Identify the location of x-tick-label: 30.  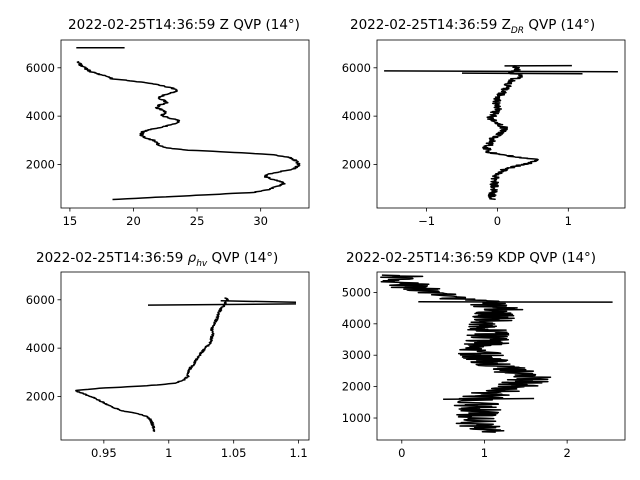
(260, 221).